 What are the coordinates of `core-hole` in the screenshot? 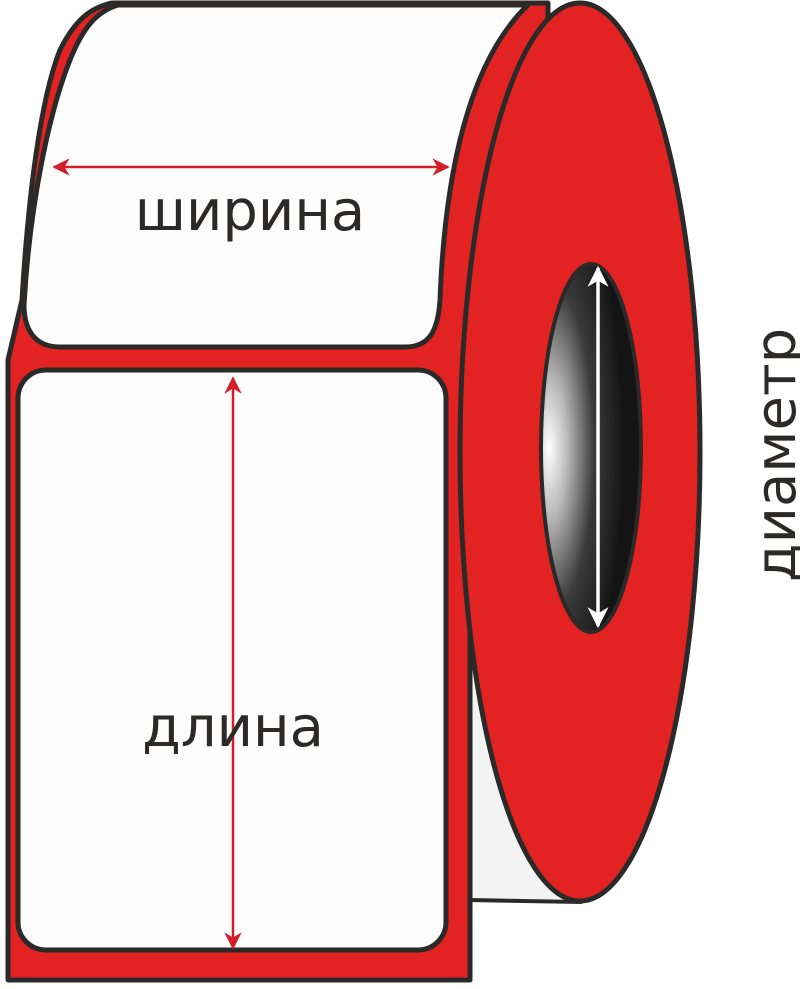 It's located at (591, 448).